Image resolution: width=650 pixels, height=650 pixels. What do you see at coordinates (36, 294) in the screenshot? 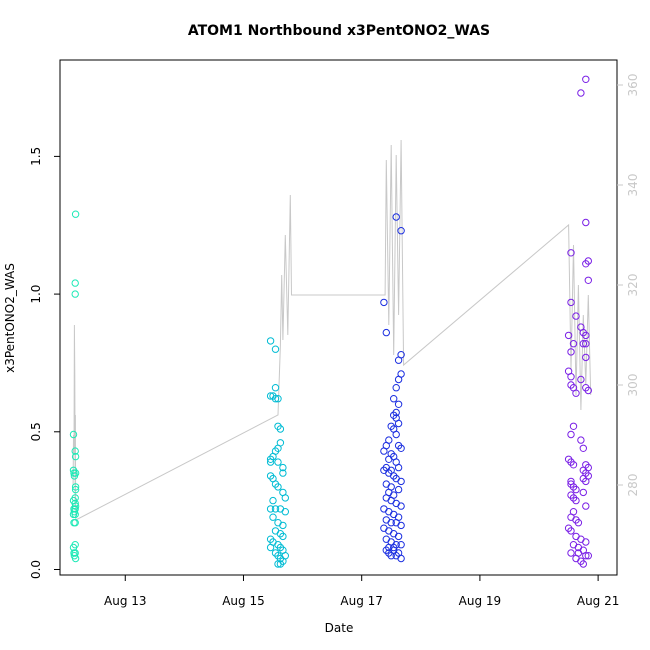
I see `y-tick-label: 1.0` at bounding box center [36, 294].